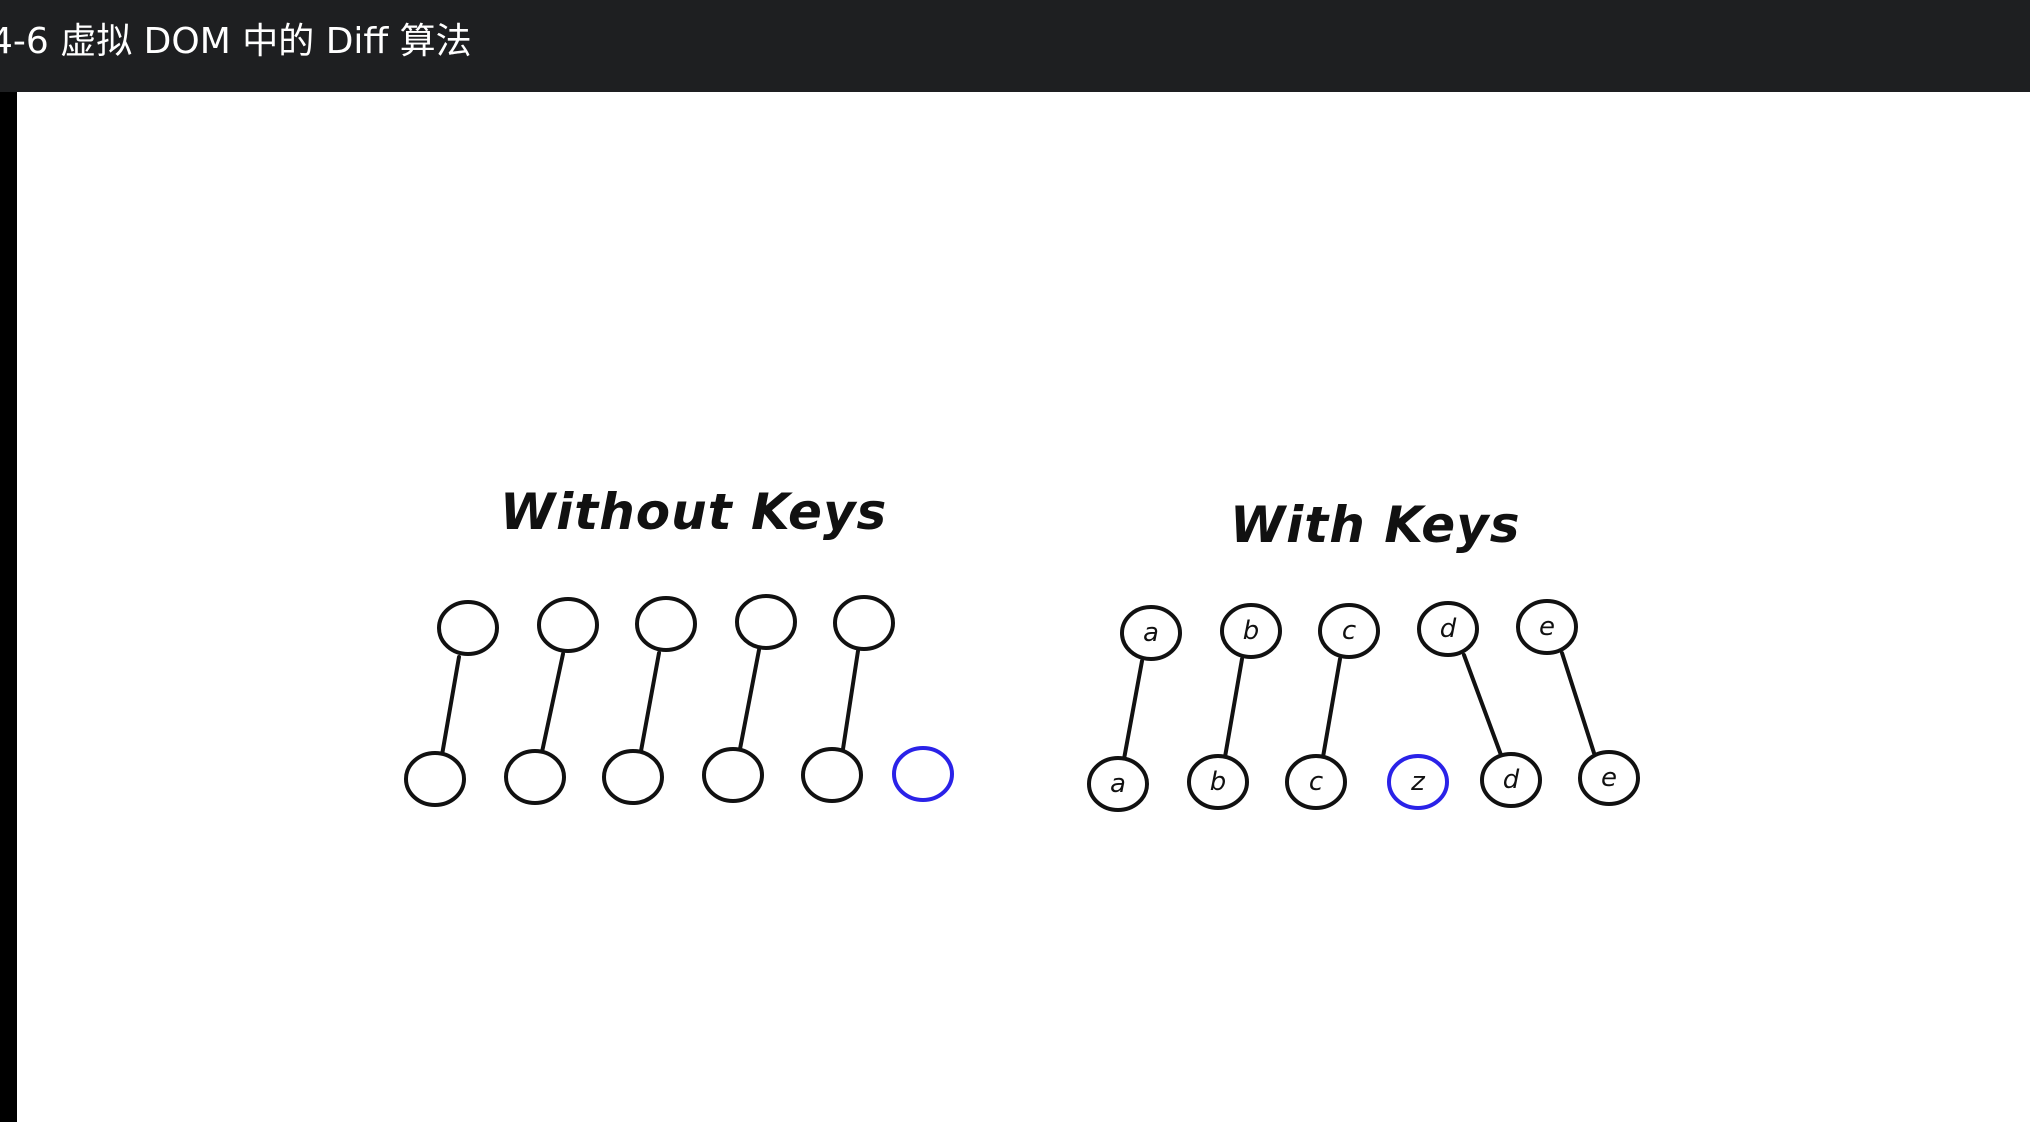 Image resolution: width=2030 pixels, height=1122 pixels. I want to click on with-keys-top-row: a b c d e, so click(1349, 630).